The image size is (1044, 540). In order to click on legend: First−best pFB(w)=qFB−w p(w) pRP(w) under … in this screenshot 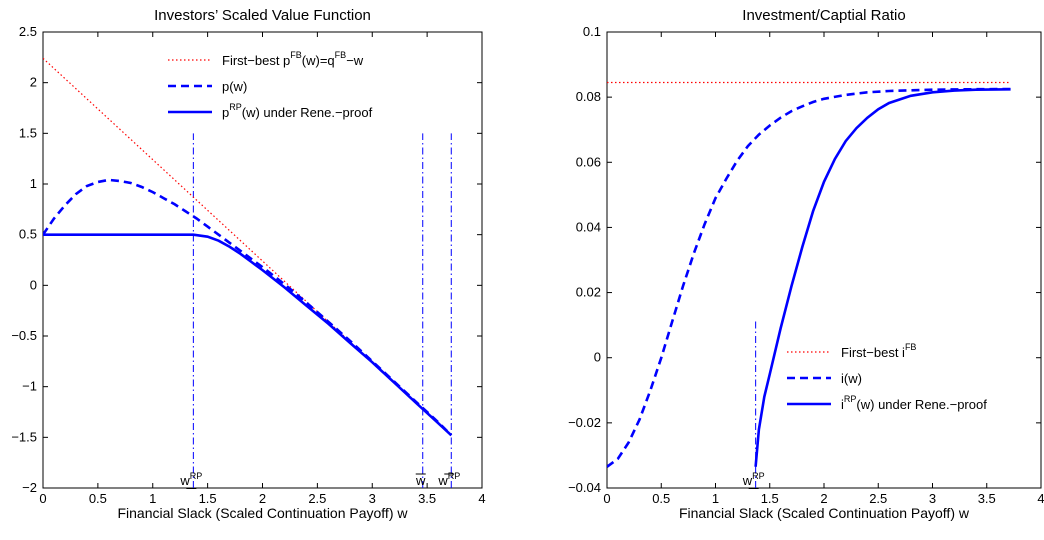, I will do `click(270, 85)`.